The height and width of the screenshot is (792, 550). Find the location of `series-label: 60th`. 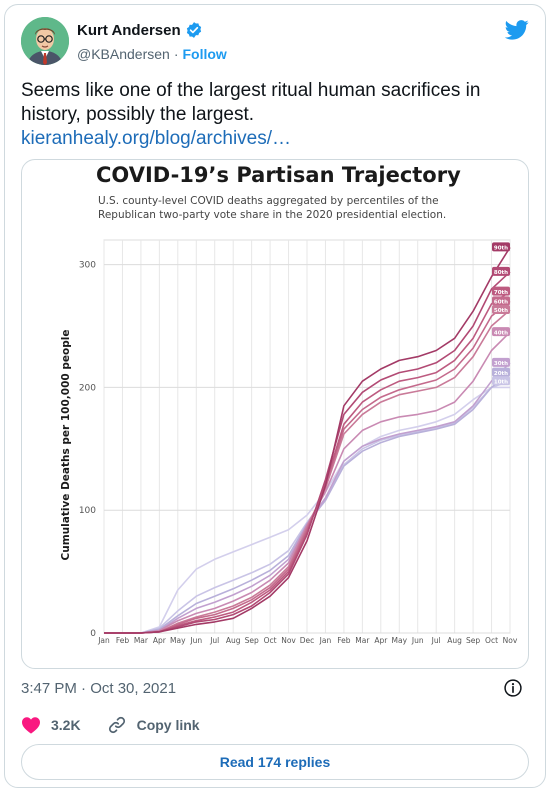

series-label: 60th is located at coordinates (501, 303).